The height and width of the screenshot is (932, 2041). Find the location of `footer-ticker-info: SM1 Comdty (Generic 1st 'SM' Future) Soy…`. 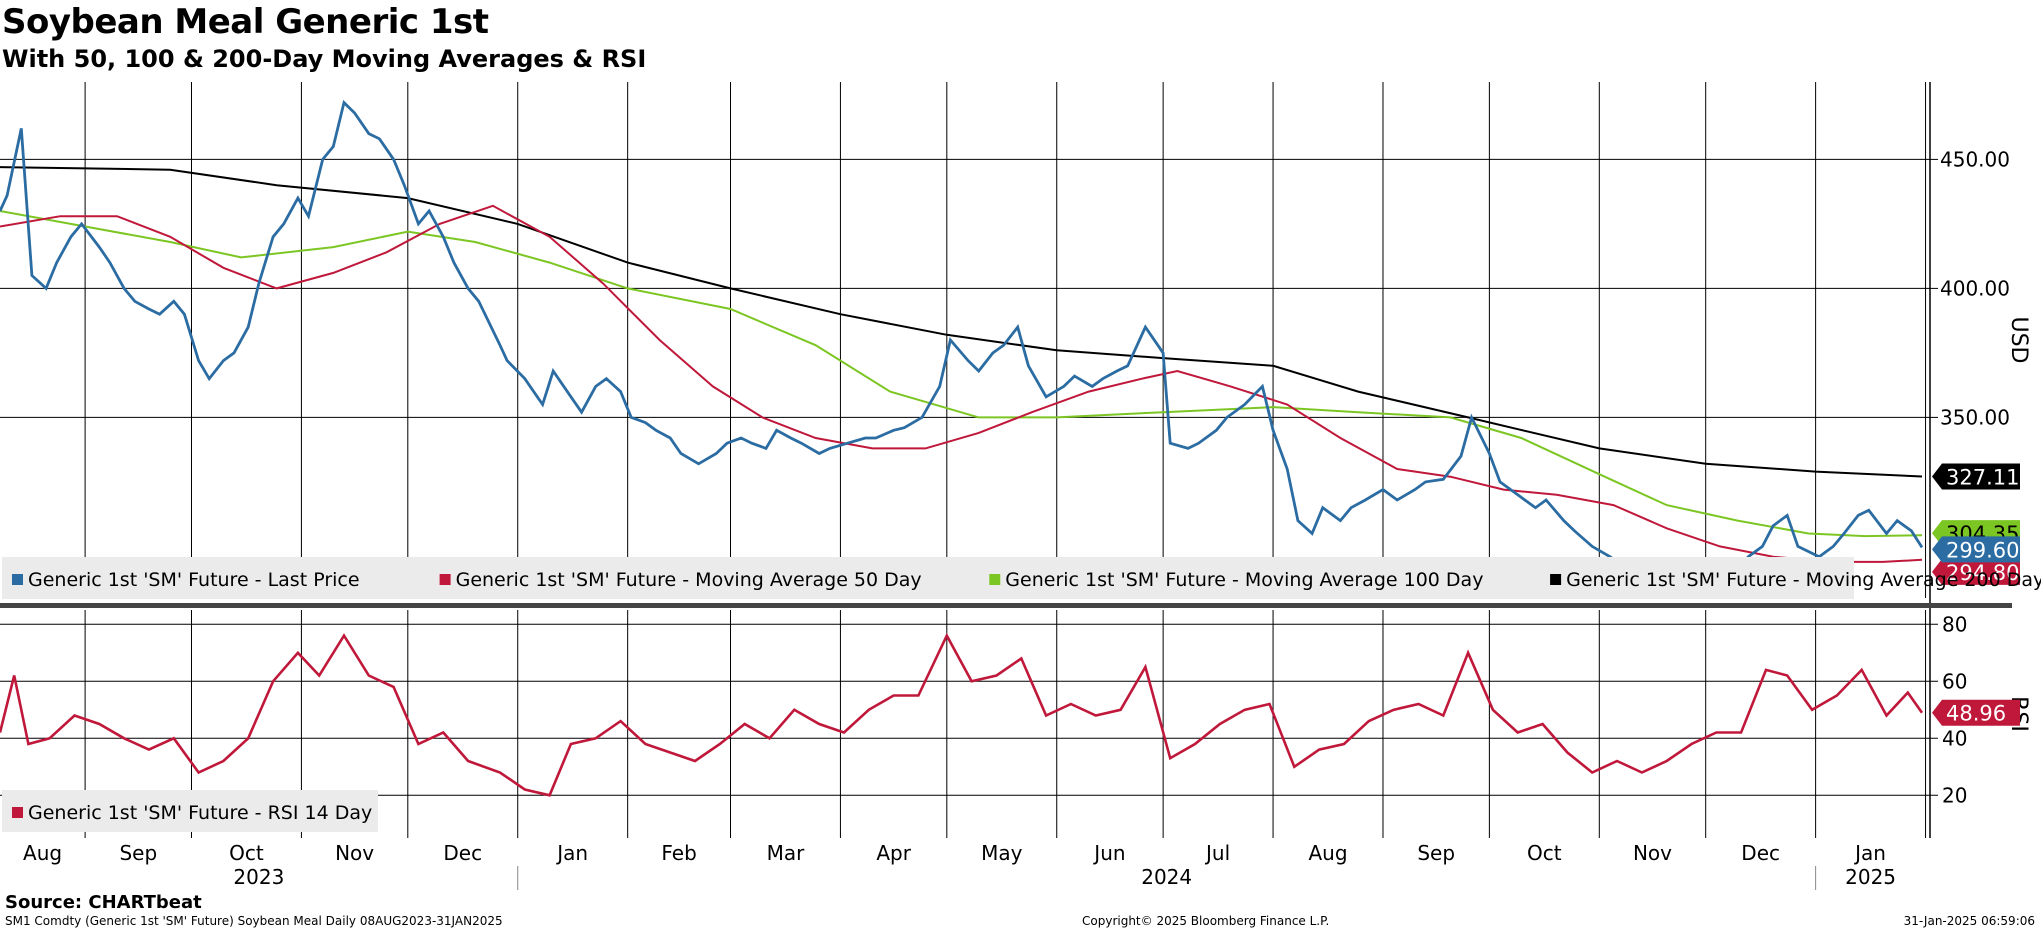

footer-ticker-info: SM1 Comdty (Generic 1st 'SM' Future) Soy… is located at coordinates (254, 921).